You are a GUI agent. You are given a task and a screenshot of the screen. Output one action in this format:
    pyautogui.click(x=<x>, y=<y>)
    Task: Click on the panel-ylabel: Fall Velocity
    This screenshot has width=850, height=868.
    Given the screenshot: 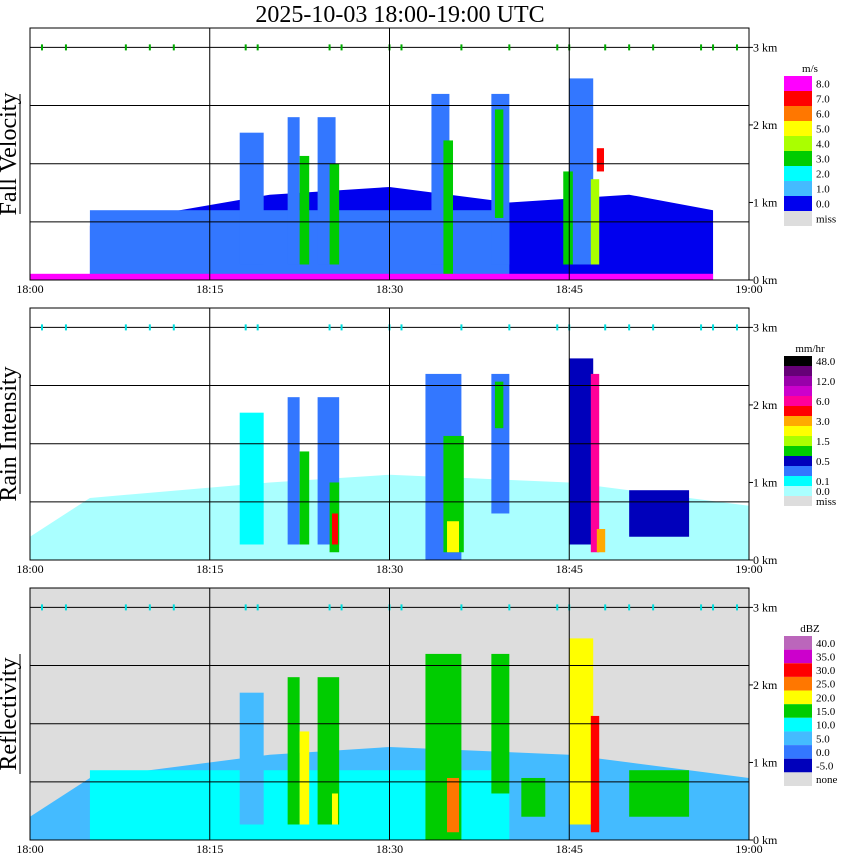 What is the action you would take?
    pyautogui.click(x=11, y=154)
    